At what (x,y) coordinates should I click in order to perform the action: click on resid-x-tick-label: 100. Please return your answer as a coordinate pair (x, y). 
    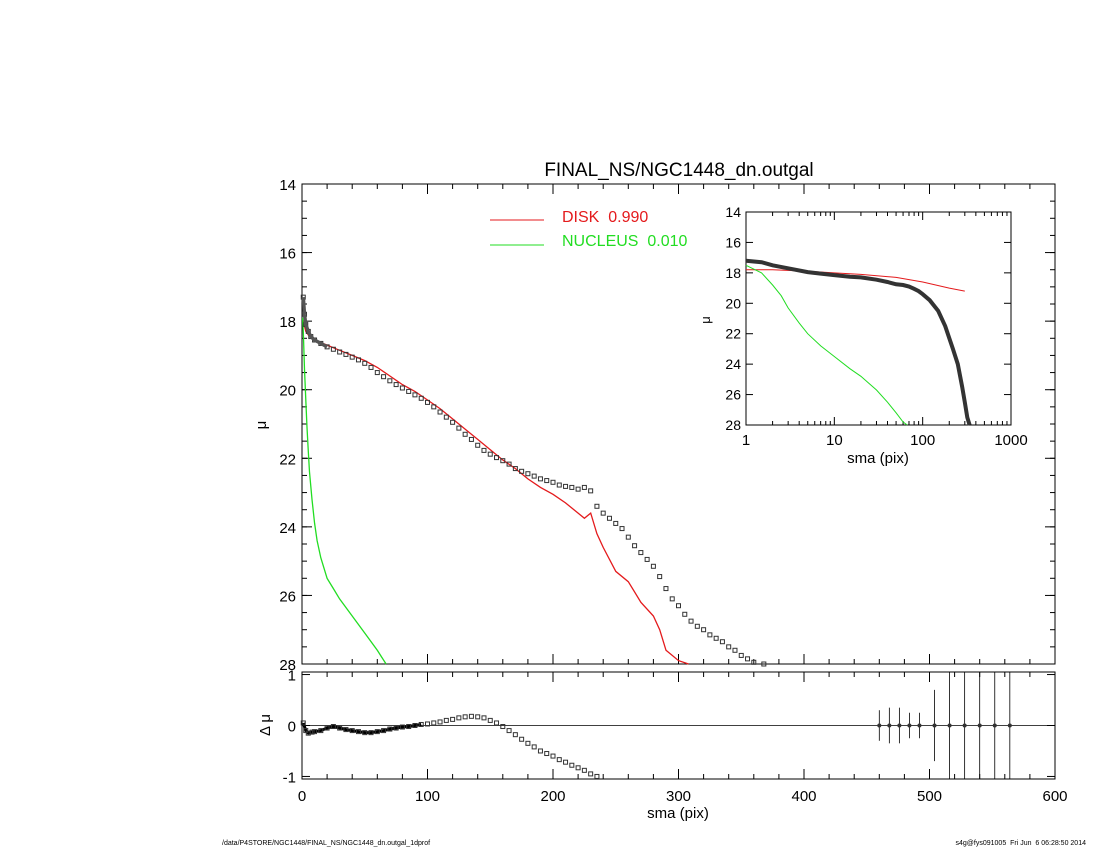
    Looking at the image, I should click on (427, 796).